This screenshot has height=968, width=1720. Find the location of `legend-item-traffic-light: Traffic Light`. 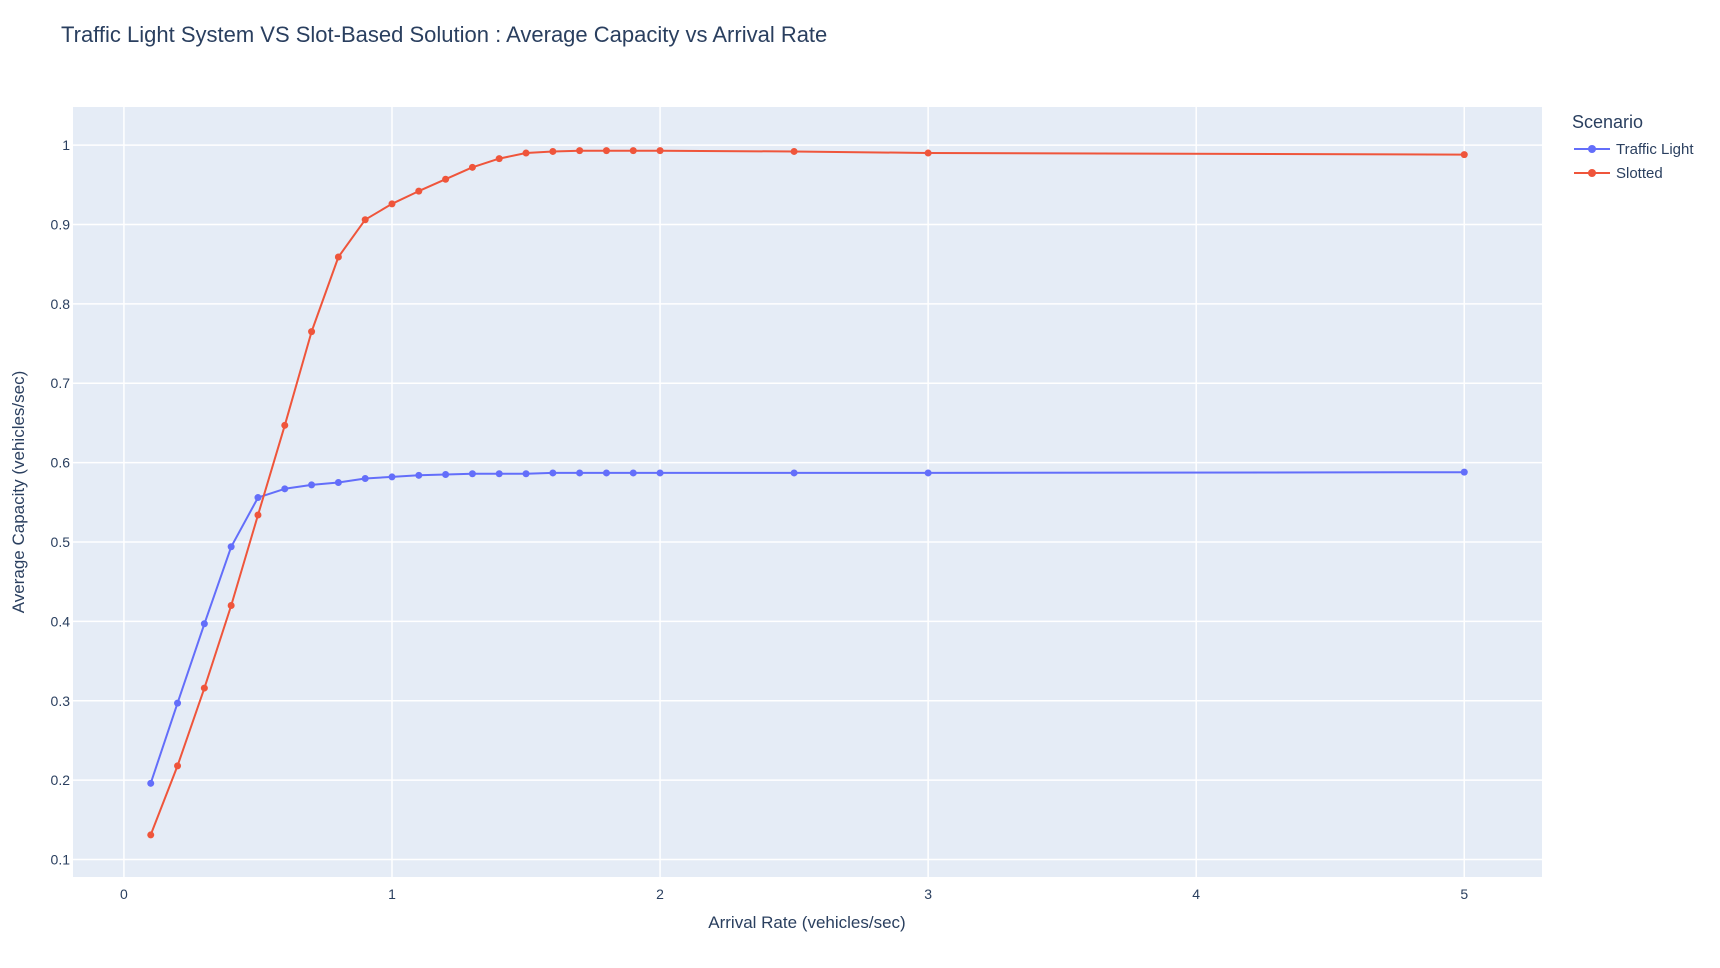

legend-item-traffic-light: Traffic Light is located at coordinates (1633, 149).